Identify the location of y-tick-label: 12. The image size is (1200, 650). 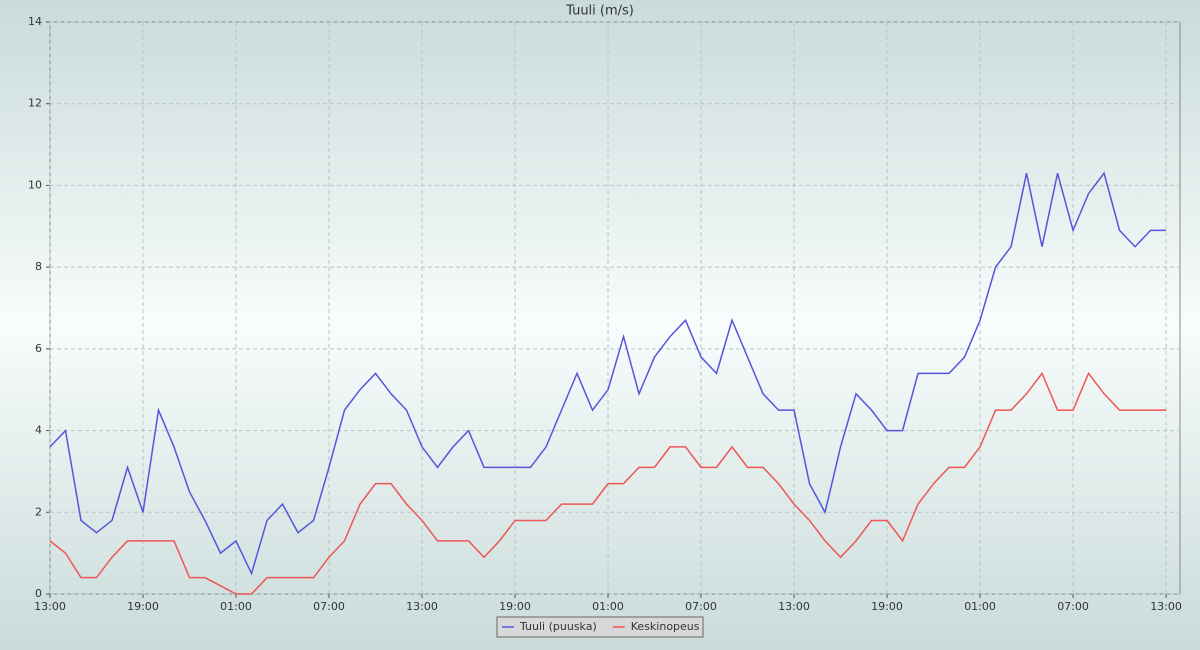
(35, 103).